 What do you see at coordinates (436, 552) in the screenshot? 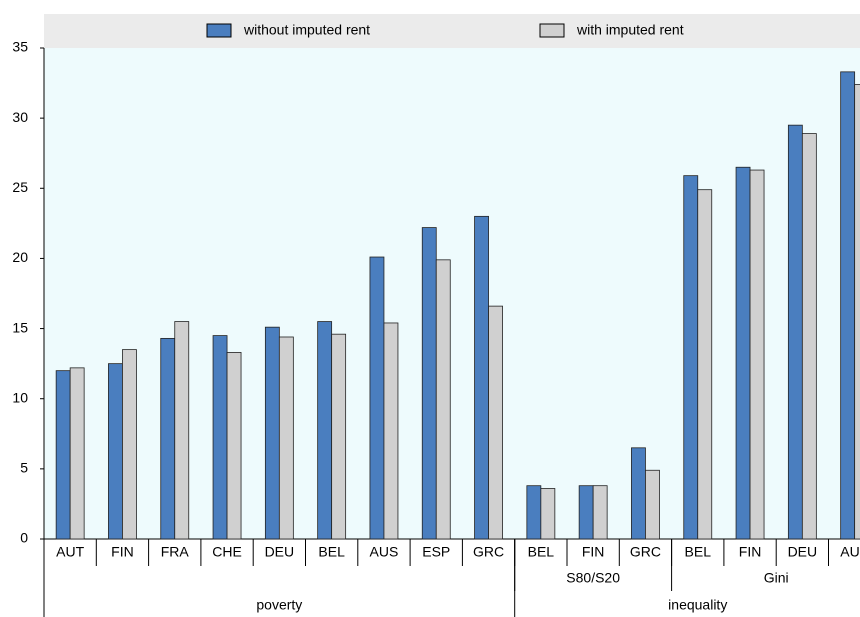
I see `x-tick-label: ESP` at bounding box center [436, 552].